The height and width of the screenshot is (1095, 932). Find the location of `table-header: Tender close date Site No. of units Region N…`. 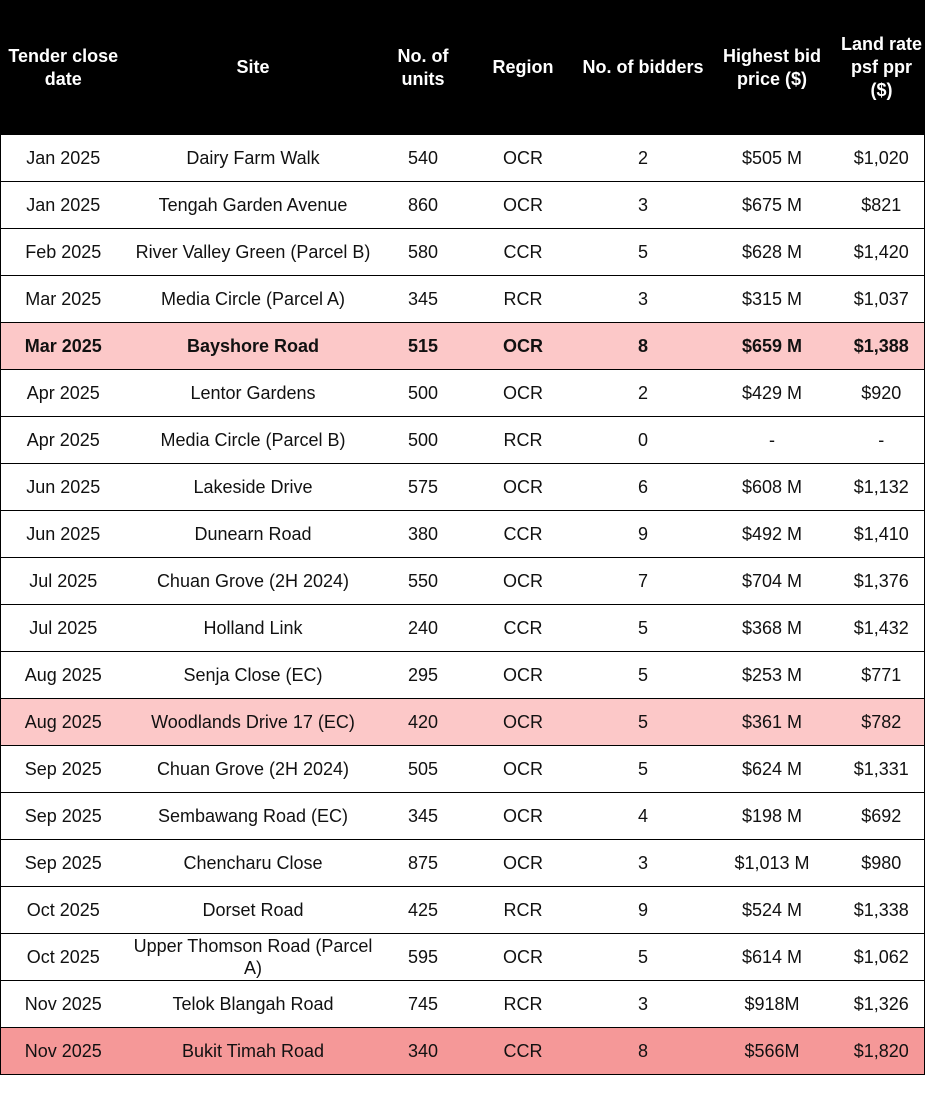

table-header: Tender close date Site No. of units Region N… is located at coordinates (462, 67).